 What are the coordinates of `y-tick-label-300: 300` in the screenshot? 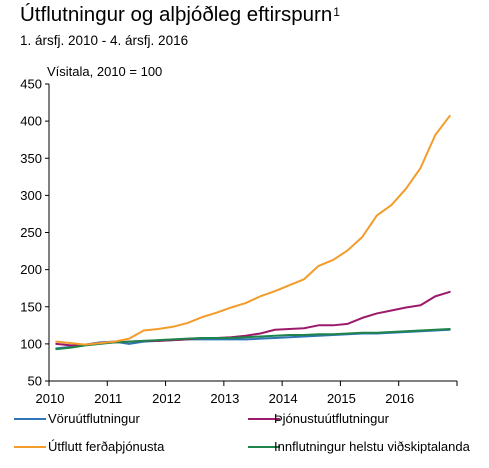 It's located at (31, 195).